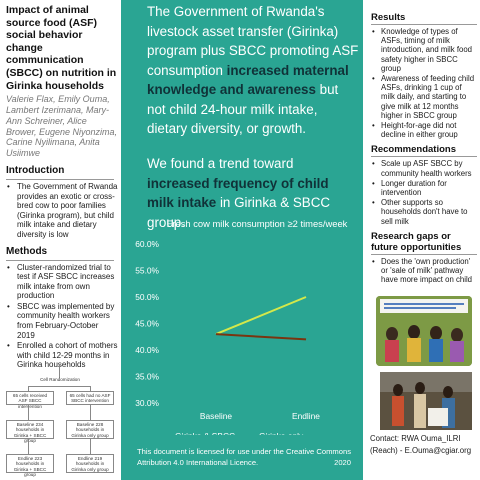  What do you see at coordinates (147, 324) in the screenshot?
I see `y-tick-label: 45.0%` at bounding box center [147, 324].